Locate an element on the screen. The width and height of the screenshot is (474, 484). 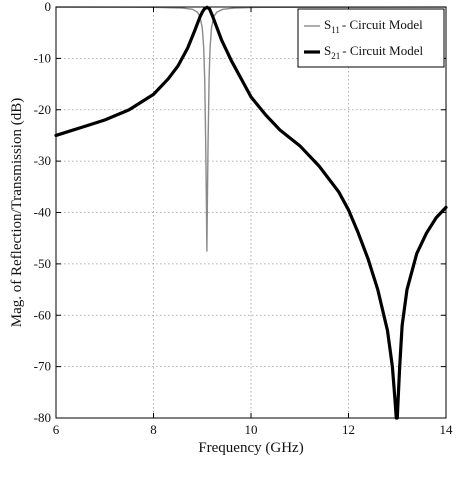
legend-s21-rest: - Circuit Model is located at coordinates (382, 50).